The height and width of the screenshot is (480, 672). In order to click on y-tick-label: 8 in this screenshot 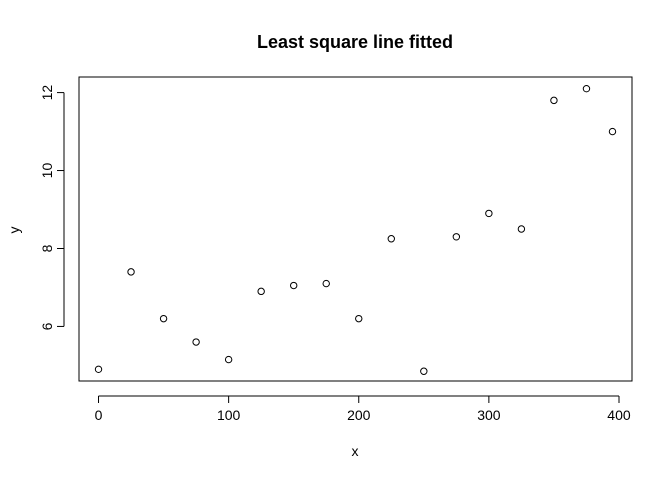, I will do `click(47, 248)`.